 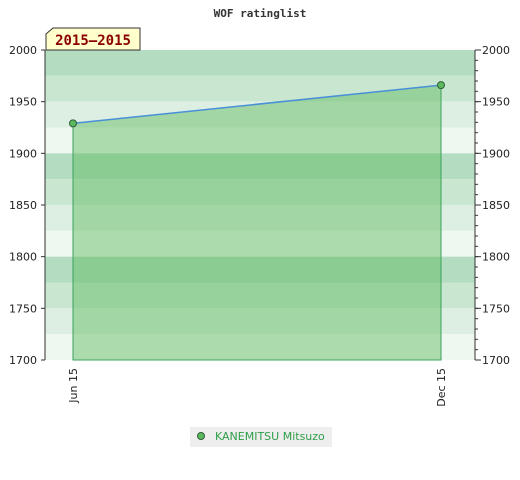 What do you see at coordinates (496, 102) in the screenshot?
I see `y-tick-label-right: 1950` at bounding box center [496, 102].